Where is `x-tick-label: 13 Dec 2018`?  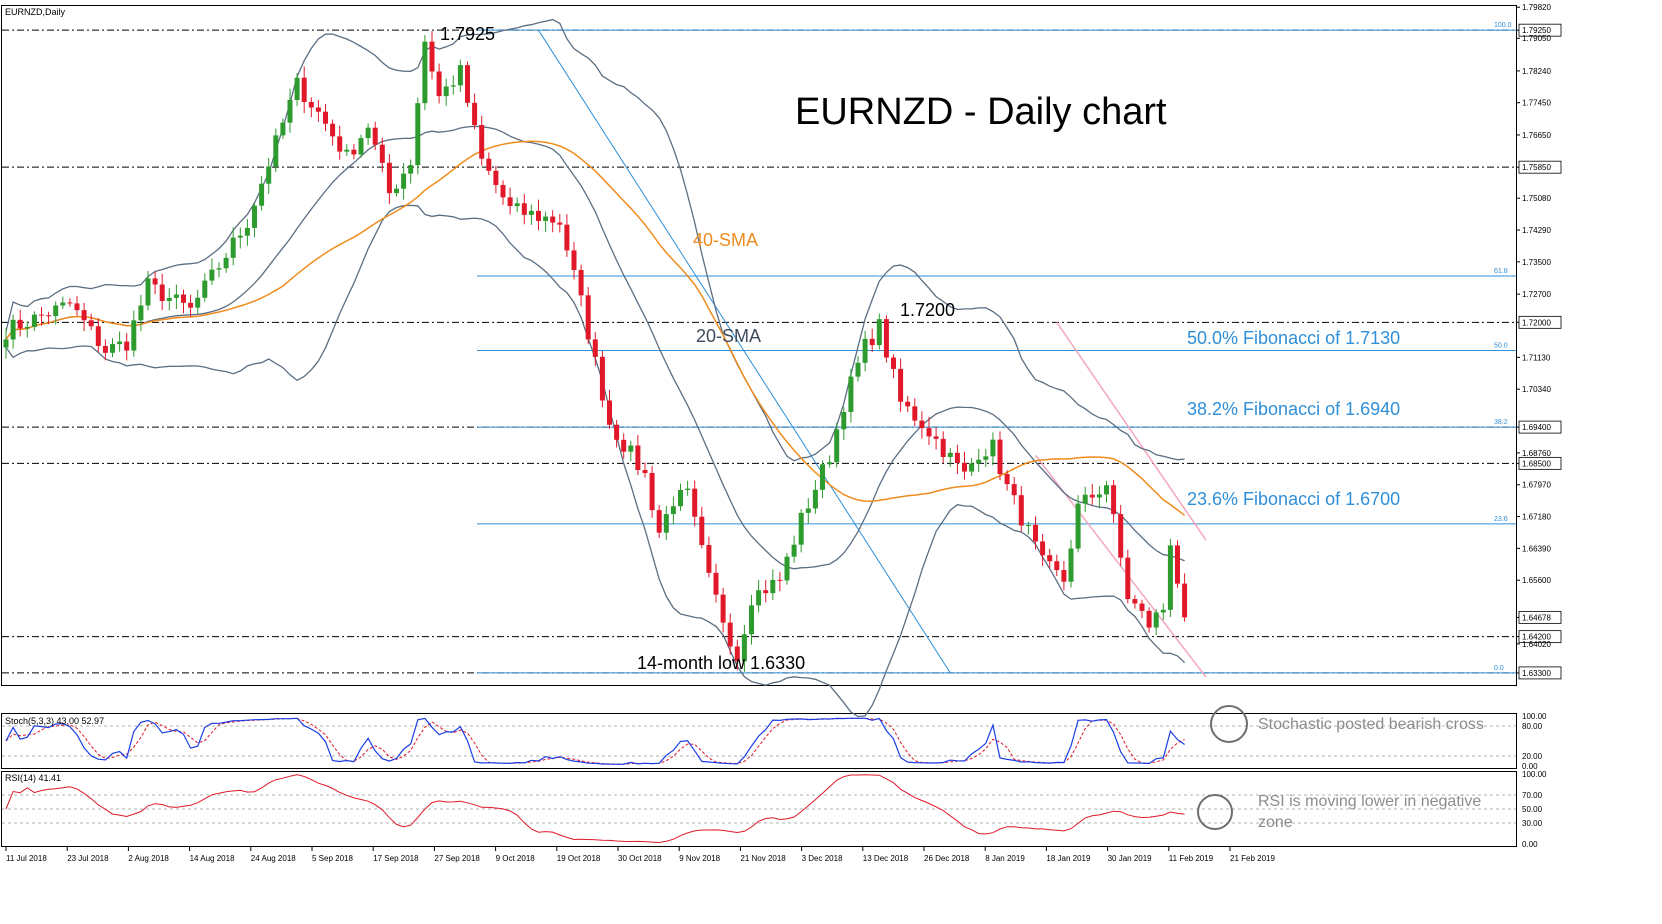 x-tick-label: 13 Dec 2018 is located at coordinates (886, 858).